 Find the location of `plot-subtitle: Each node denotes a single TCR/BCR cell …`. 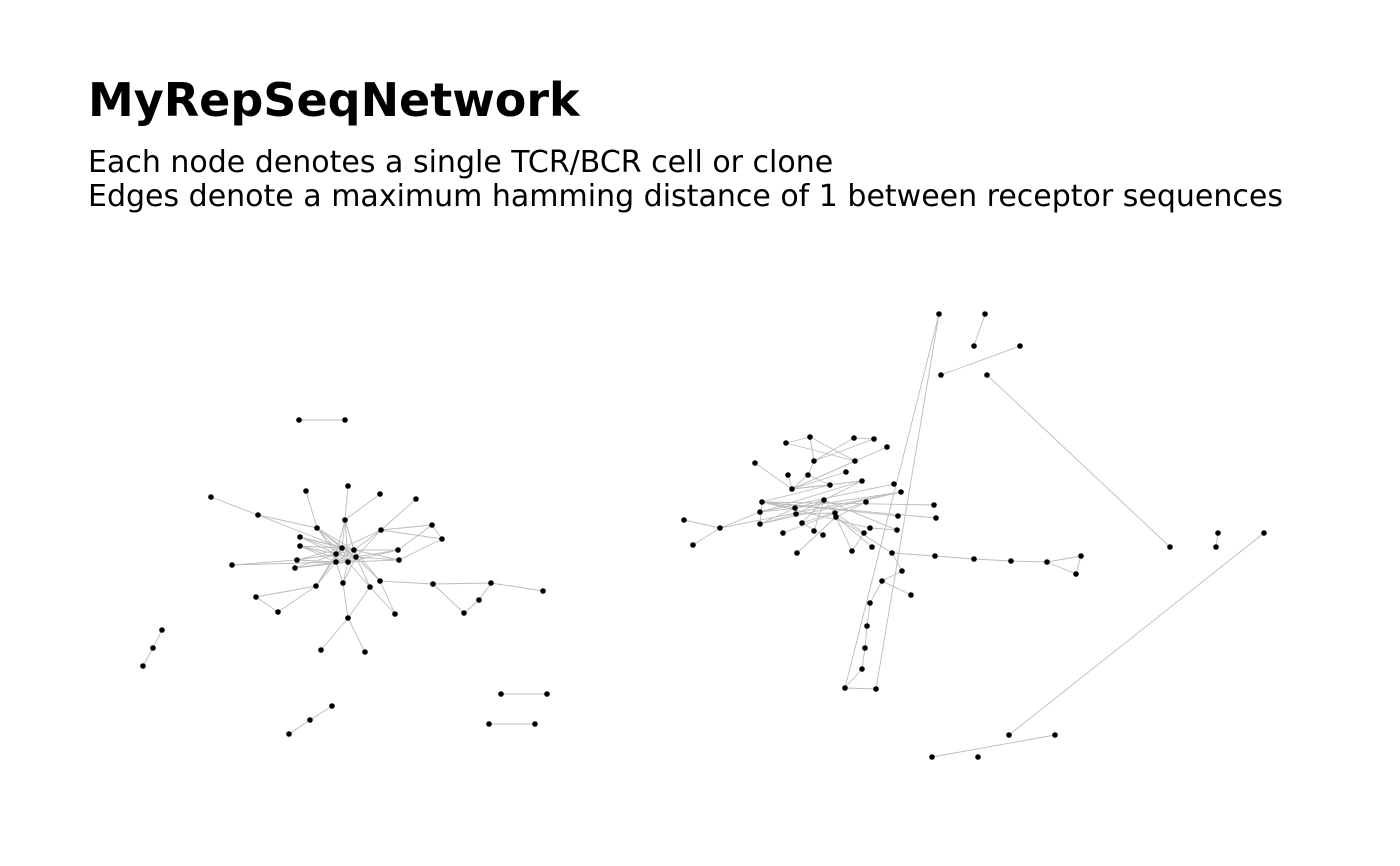

plot-subtitle: Each node denotes a single TCR/BCR cell … is located at coordinates (685, 180).